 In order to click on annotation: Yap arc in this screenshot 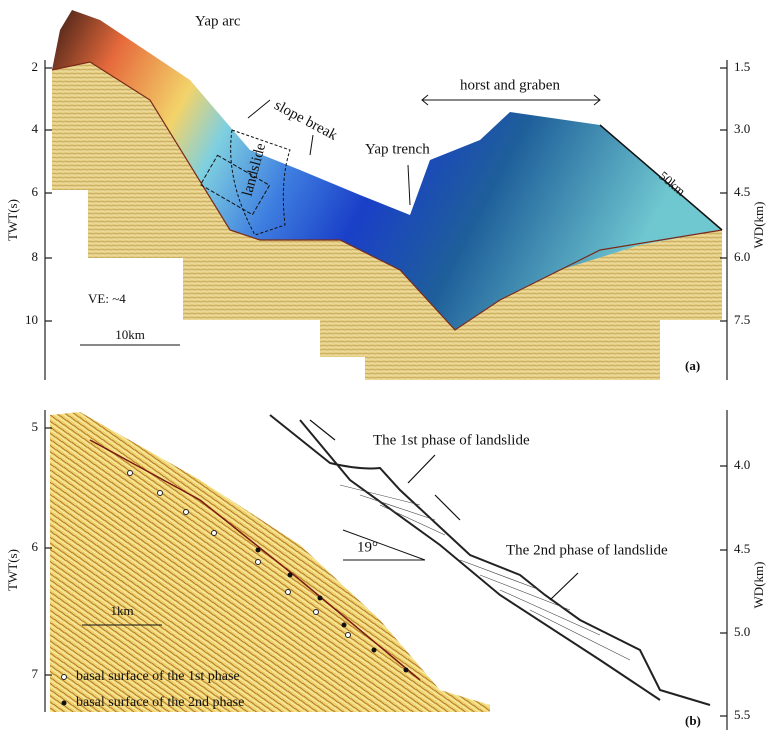, I will do `click(218, 21)`.